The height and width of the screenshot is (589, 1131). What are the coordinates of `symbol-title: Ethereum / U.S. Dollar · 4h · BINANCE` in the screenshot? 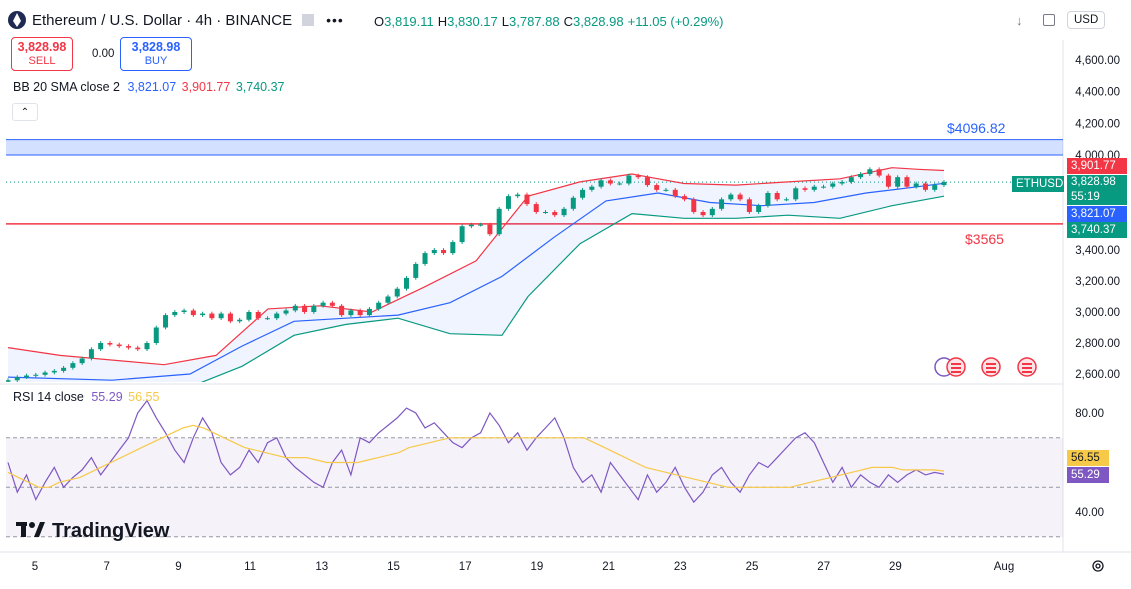 It's located at (162, 20).